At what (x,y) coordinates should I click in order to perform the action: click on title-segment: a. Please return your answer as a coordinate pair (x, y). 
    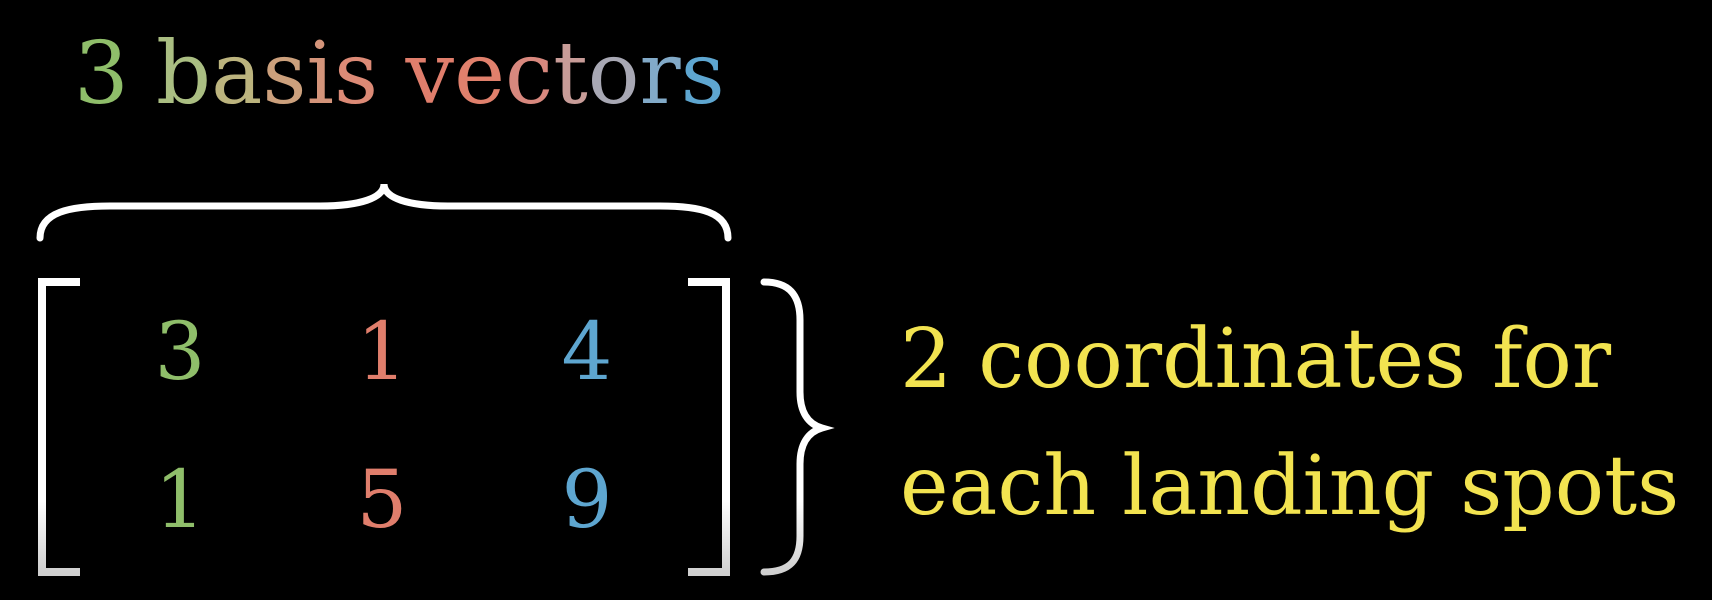
    Looking at the image, I should click on (237, 74).